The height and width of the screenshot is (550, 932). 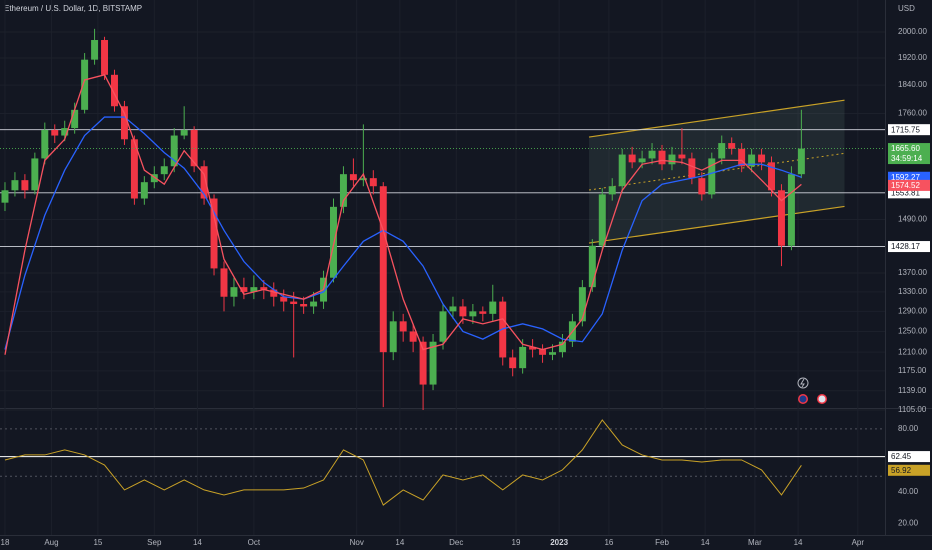 What do you see at coordinates (254, 542) in the screenshot?
I see `x-tick-label: Oct` at bounding box center [254, 542].